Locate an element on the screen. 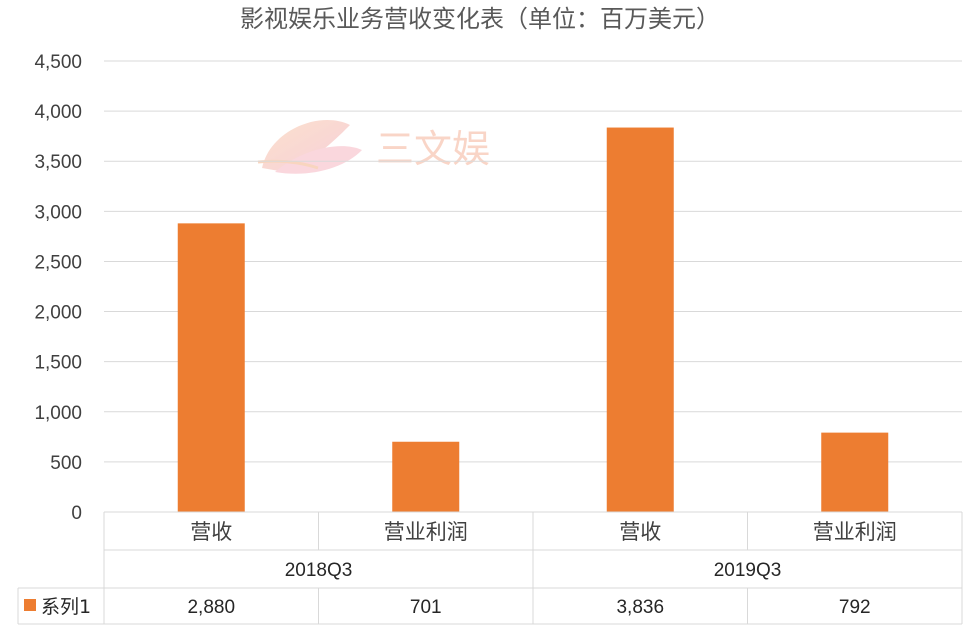 The width and height of the screenshot is (978, 629). x-group-label: 2019Q3 is located at coordinates (748, 570).